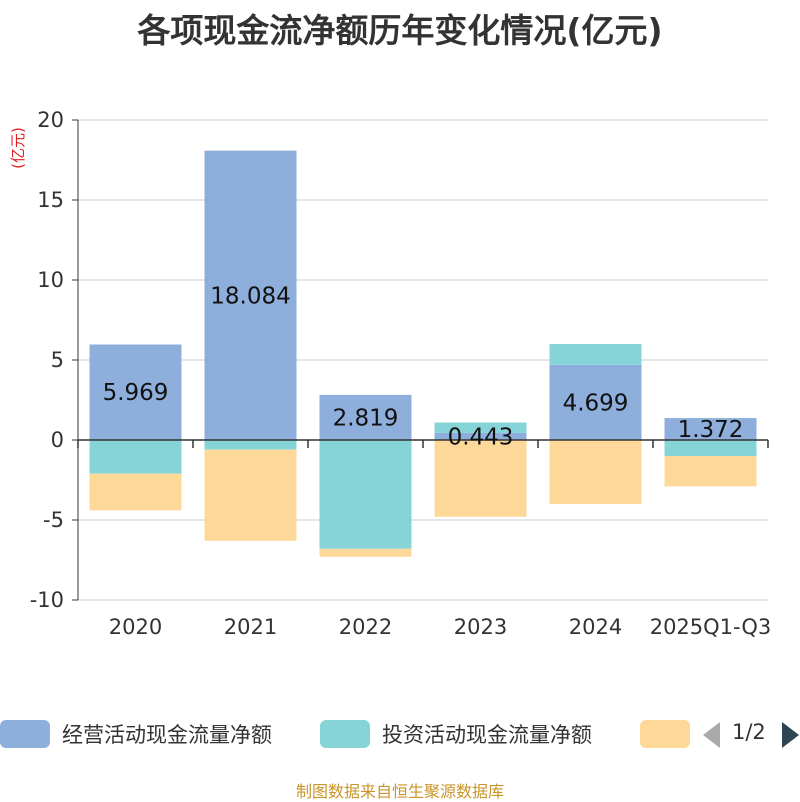  What do you see at coordinates (480, 478) in the screenshot?
I see `bar-s2-2023` at bounding box center [480, 478].